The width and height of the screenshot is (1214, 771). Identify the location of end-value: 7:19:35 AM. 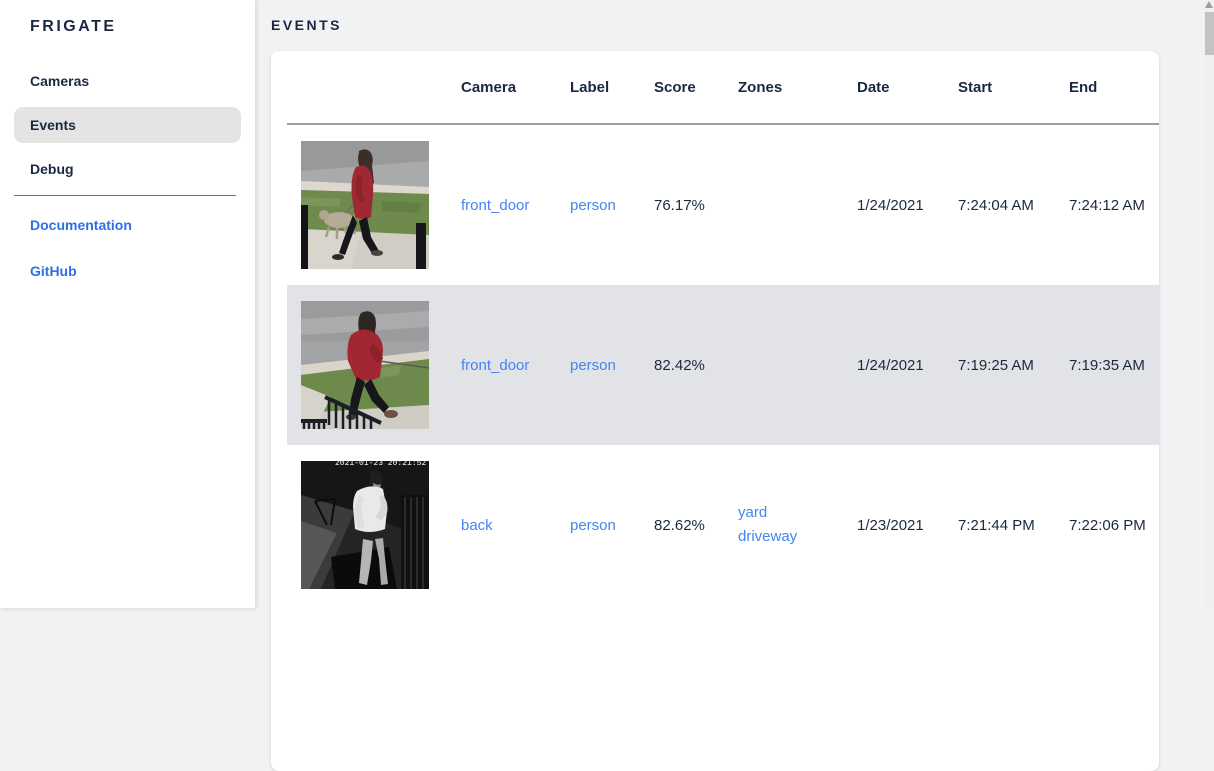
(1107, 365).